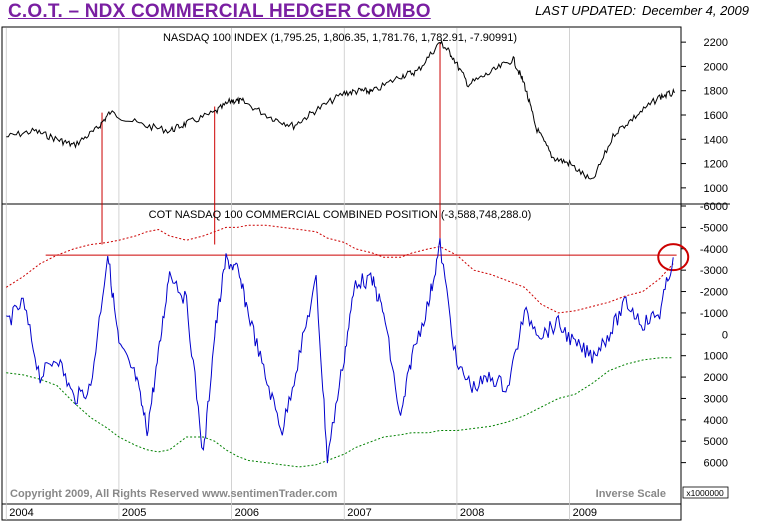 The height and width of the screenshot is (526, 759). I want to click on price-y-tick-label: 2200, so click(716, 43).